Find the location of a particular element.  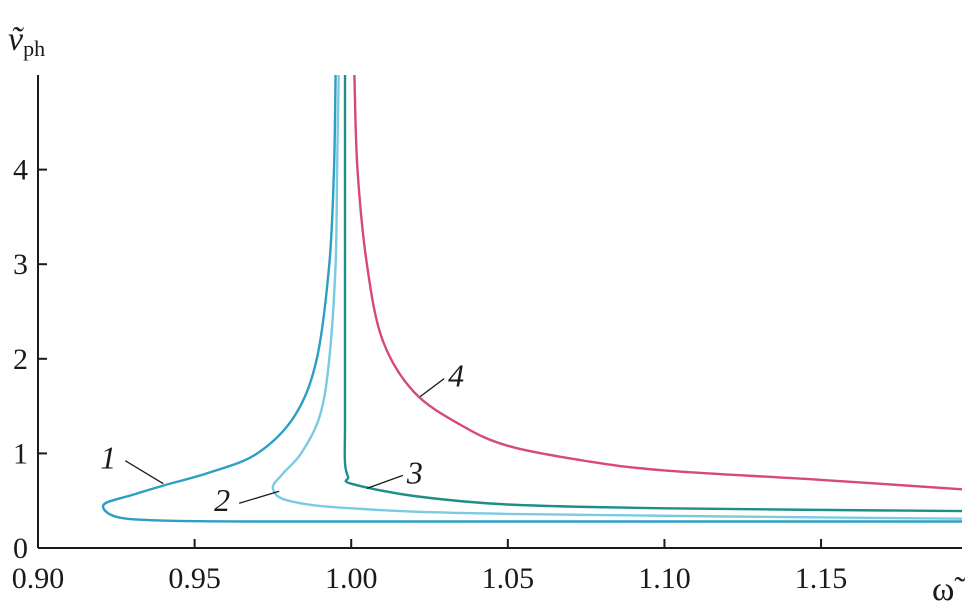

x-tick-label: 1.00 is located at coordinates (351, 578).